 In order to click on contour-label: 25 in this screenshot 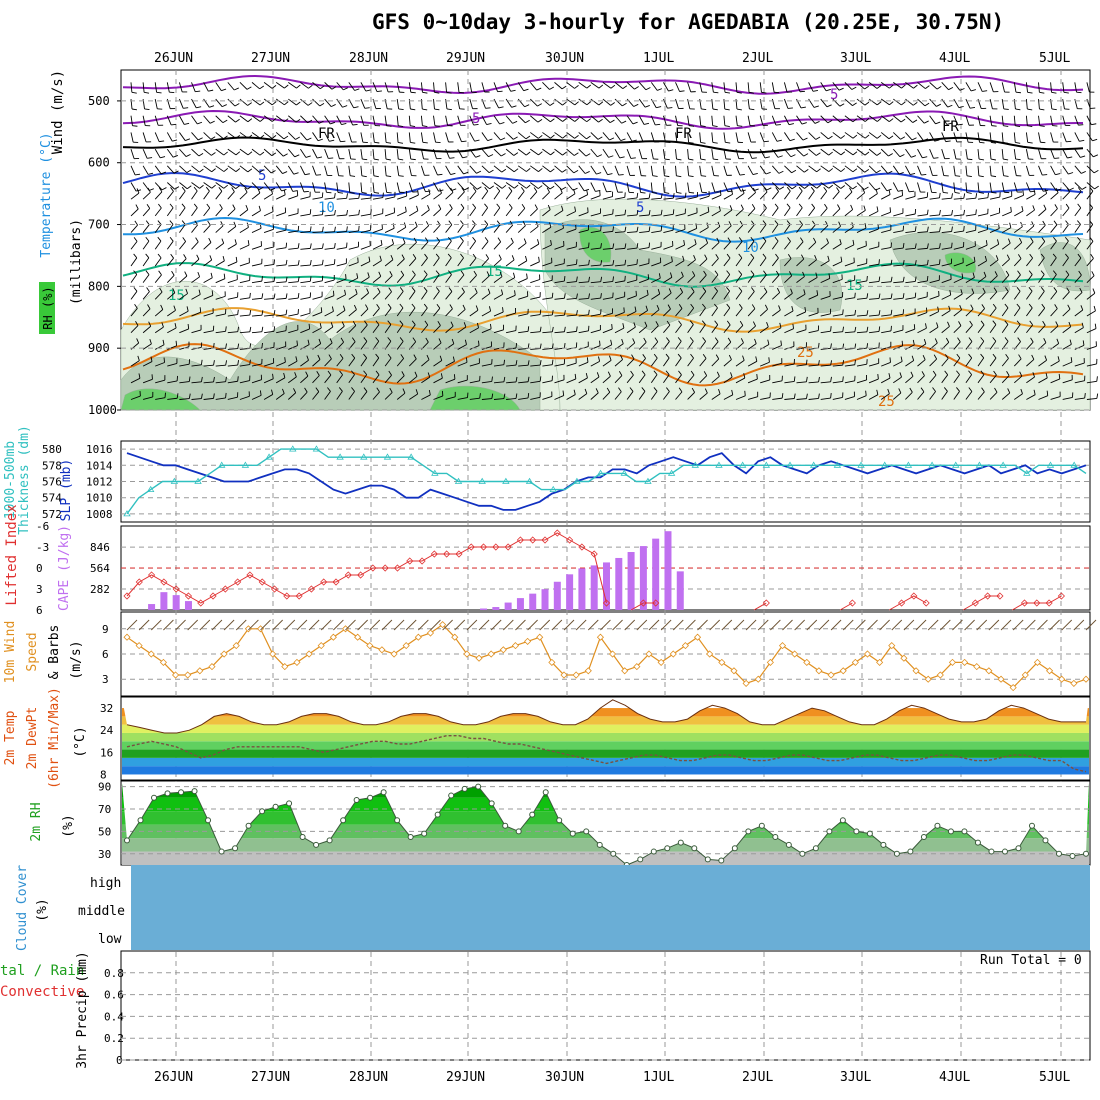, I will do `click(886, 402)`.